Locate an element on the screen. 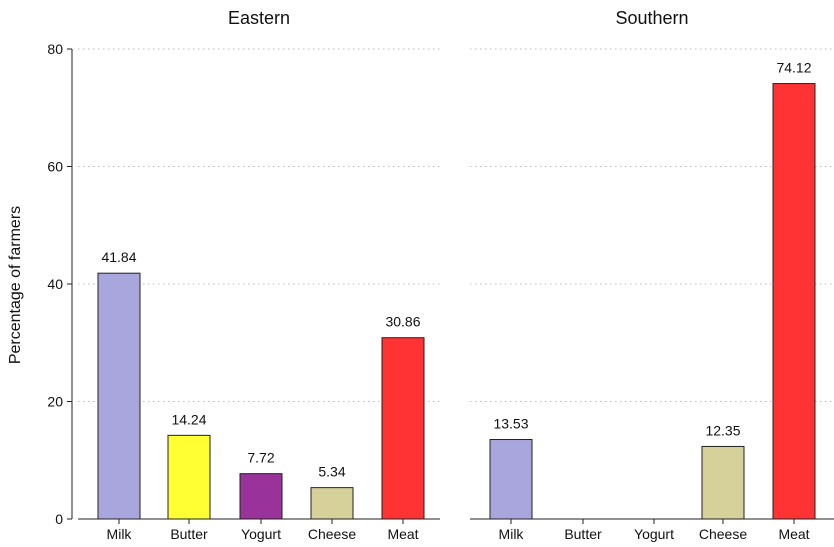 Image resolution: width=834 pixels, height=547 pixels. y-tick-label: 40 is located at coordinates (55, 284).